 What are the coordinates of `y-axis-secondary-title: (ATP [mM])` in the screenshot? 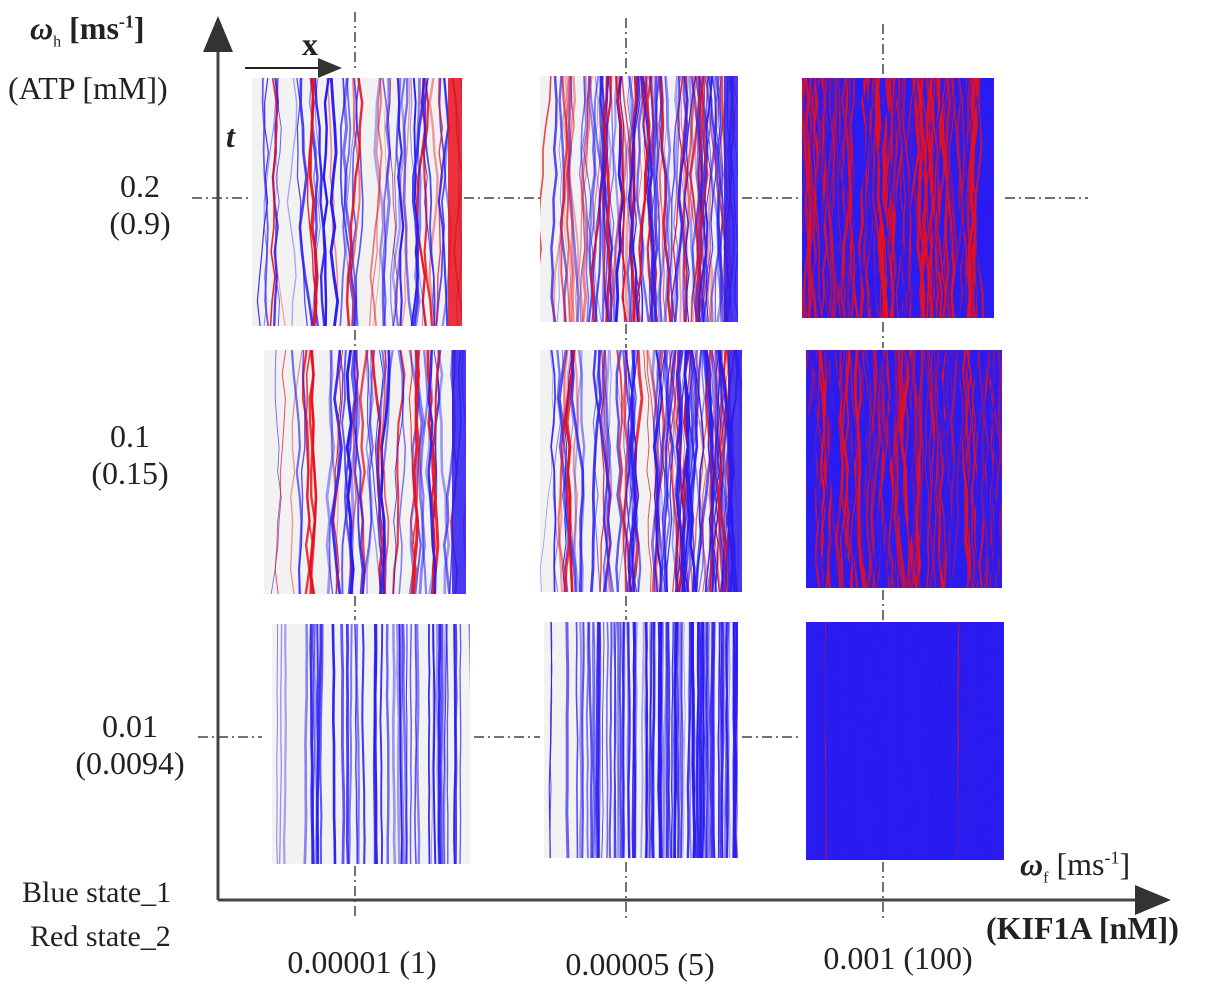 It's located at (88, 88).